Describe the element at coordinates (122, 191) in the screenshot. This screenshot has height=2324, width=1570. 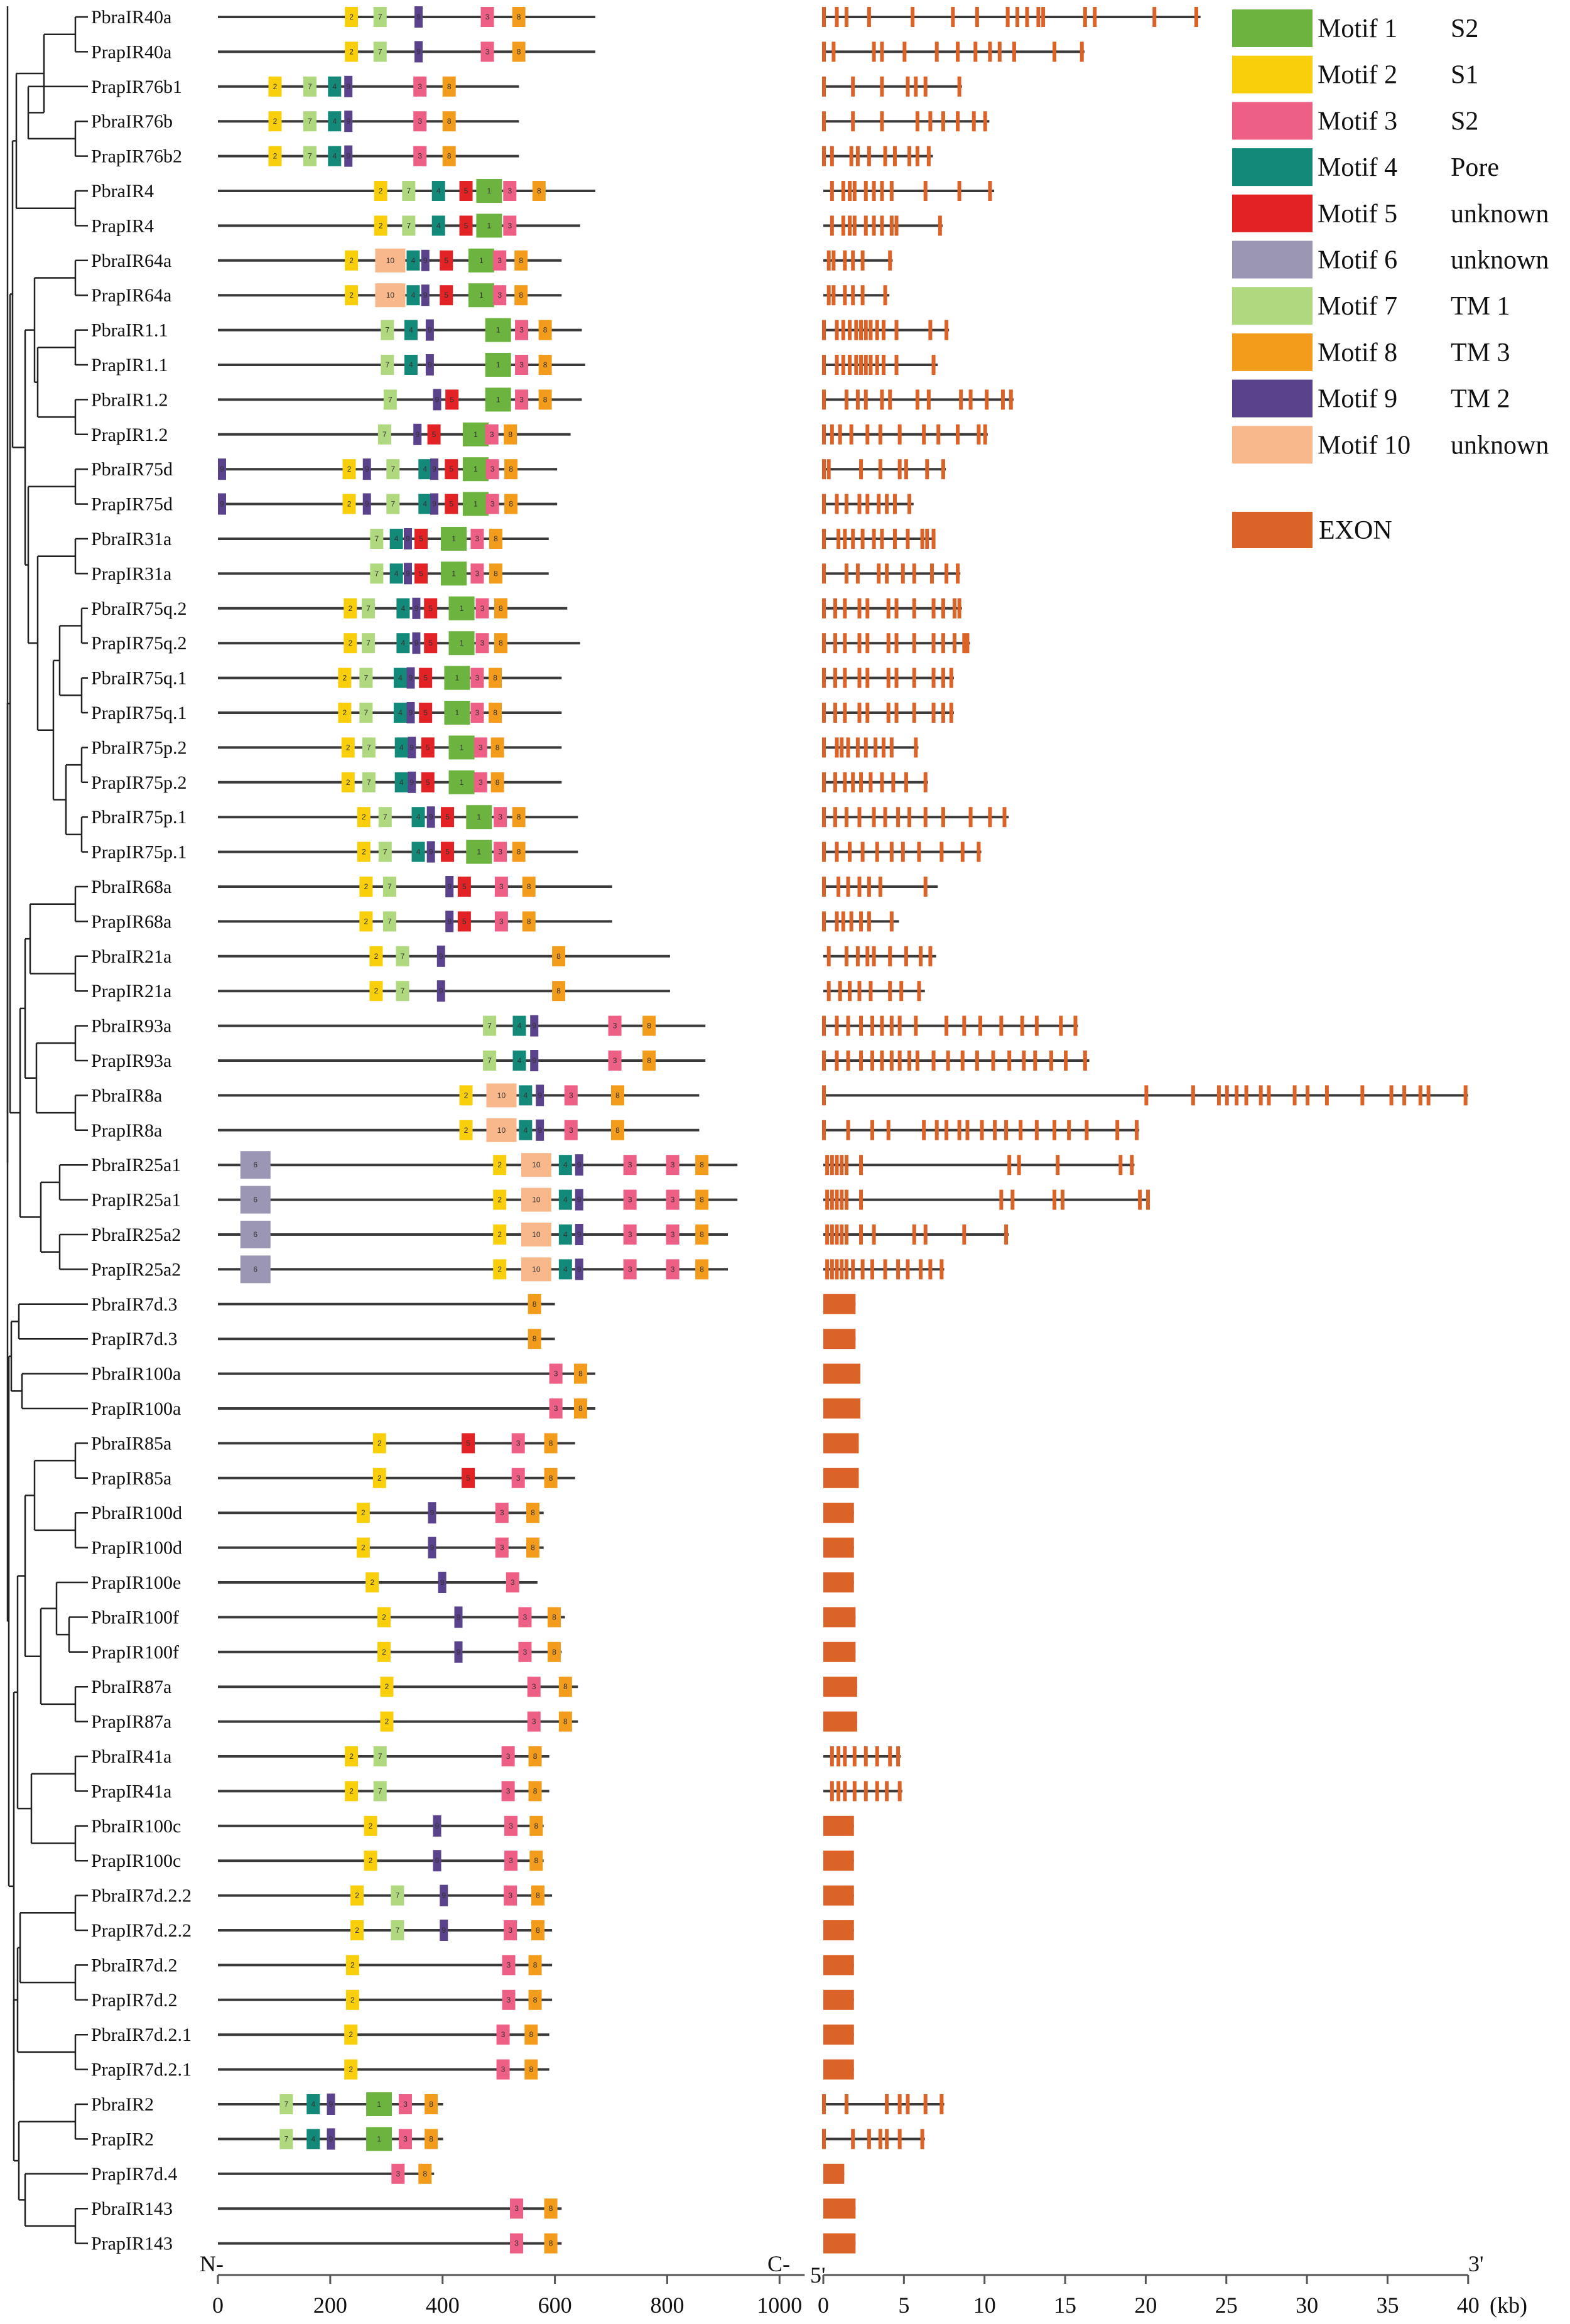
I see `gene-label: PbraIR4` at that location.